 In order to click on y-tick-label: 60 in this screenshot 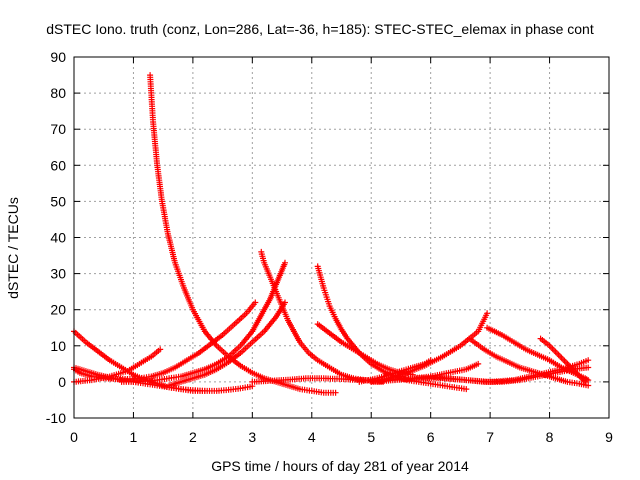, I will do `click(58, 165)`.